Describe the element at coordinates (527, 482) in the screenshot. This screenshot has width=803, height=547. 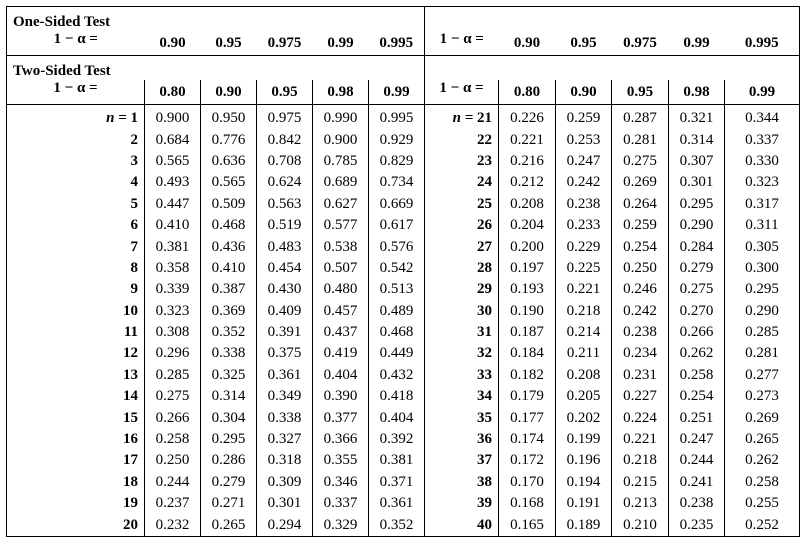
I see `critical-value-cell: 0.170` at that location.